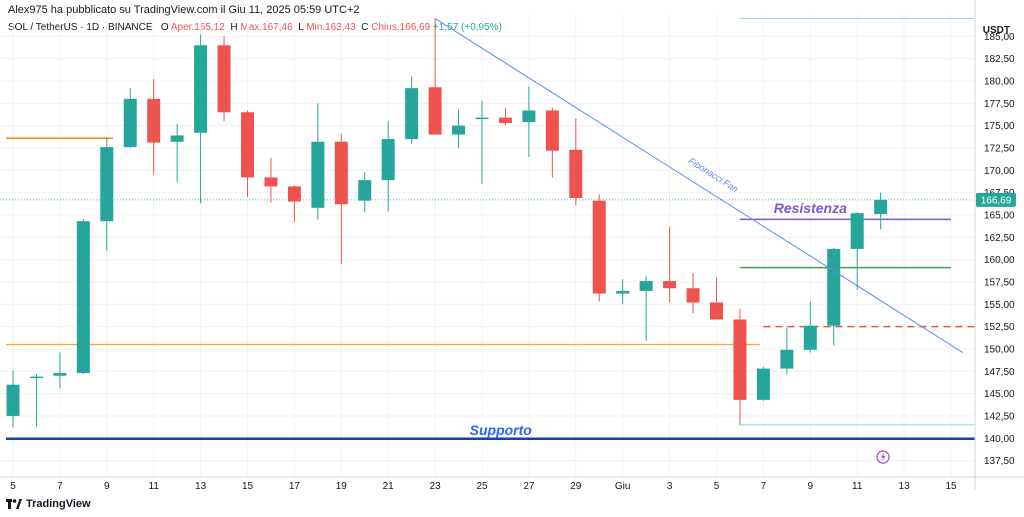 The height and width of the screenshot is (517, 1024). Describe the element at coordinates (999, 372) in the screenshot. I see `y-tick-label: 147,50` at that location.